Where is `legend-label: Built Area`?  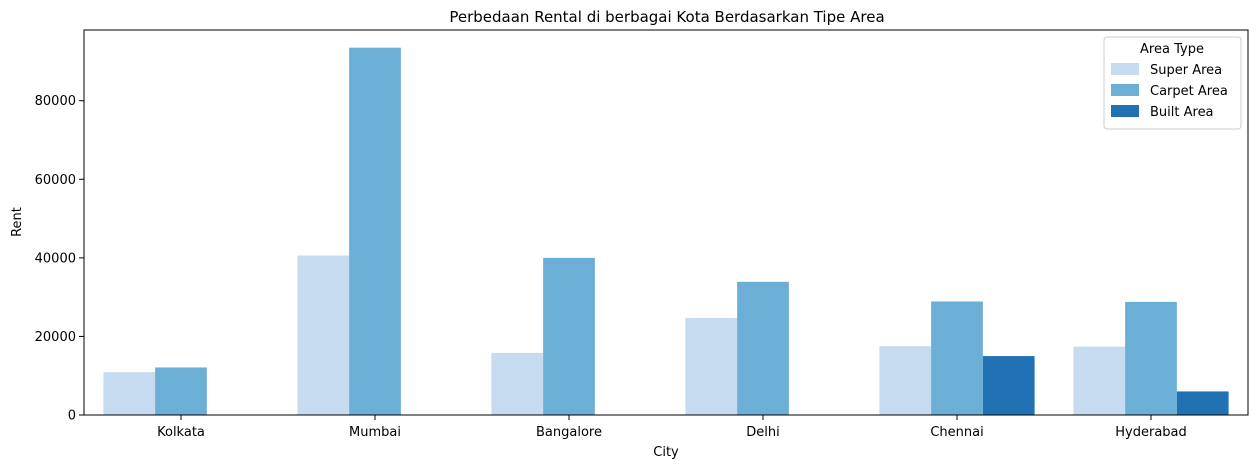 legend-label: Built Area is located at coordinates (1182, 112).